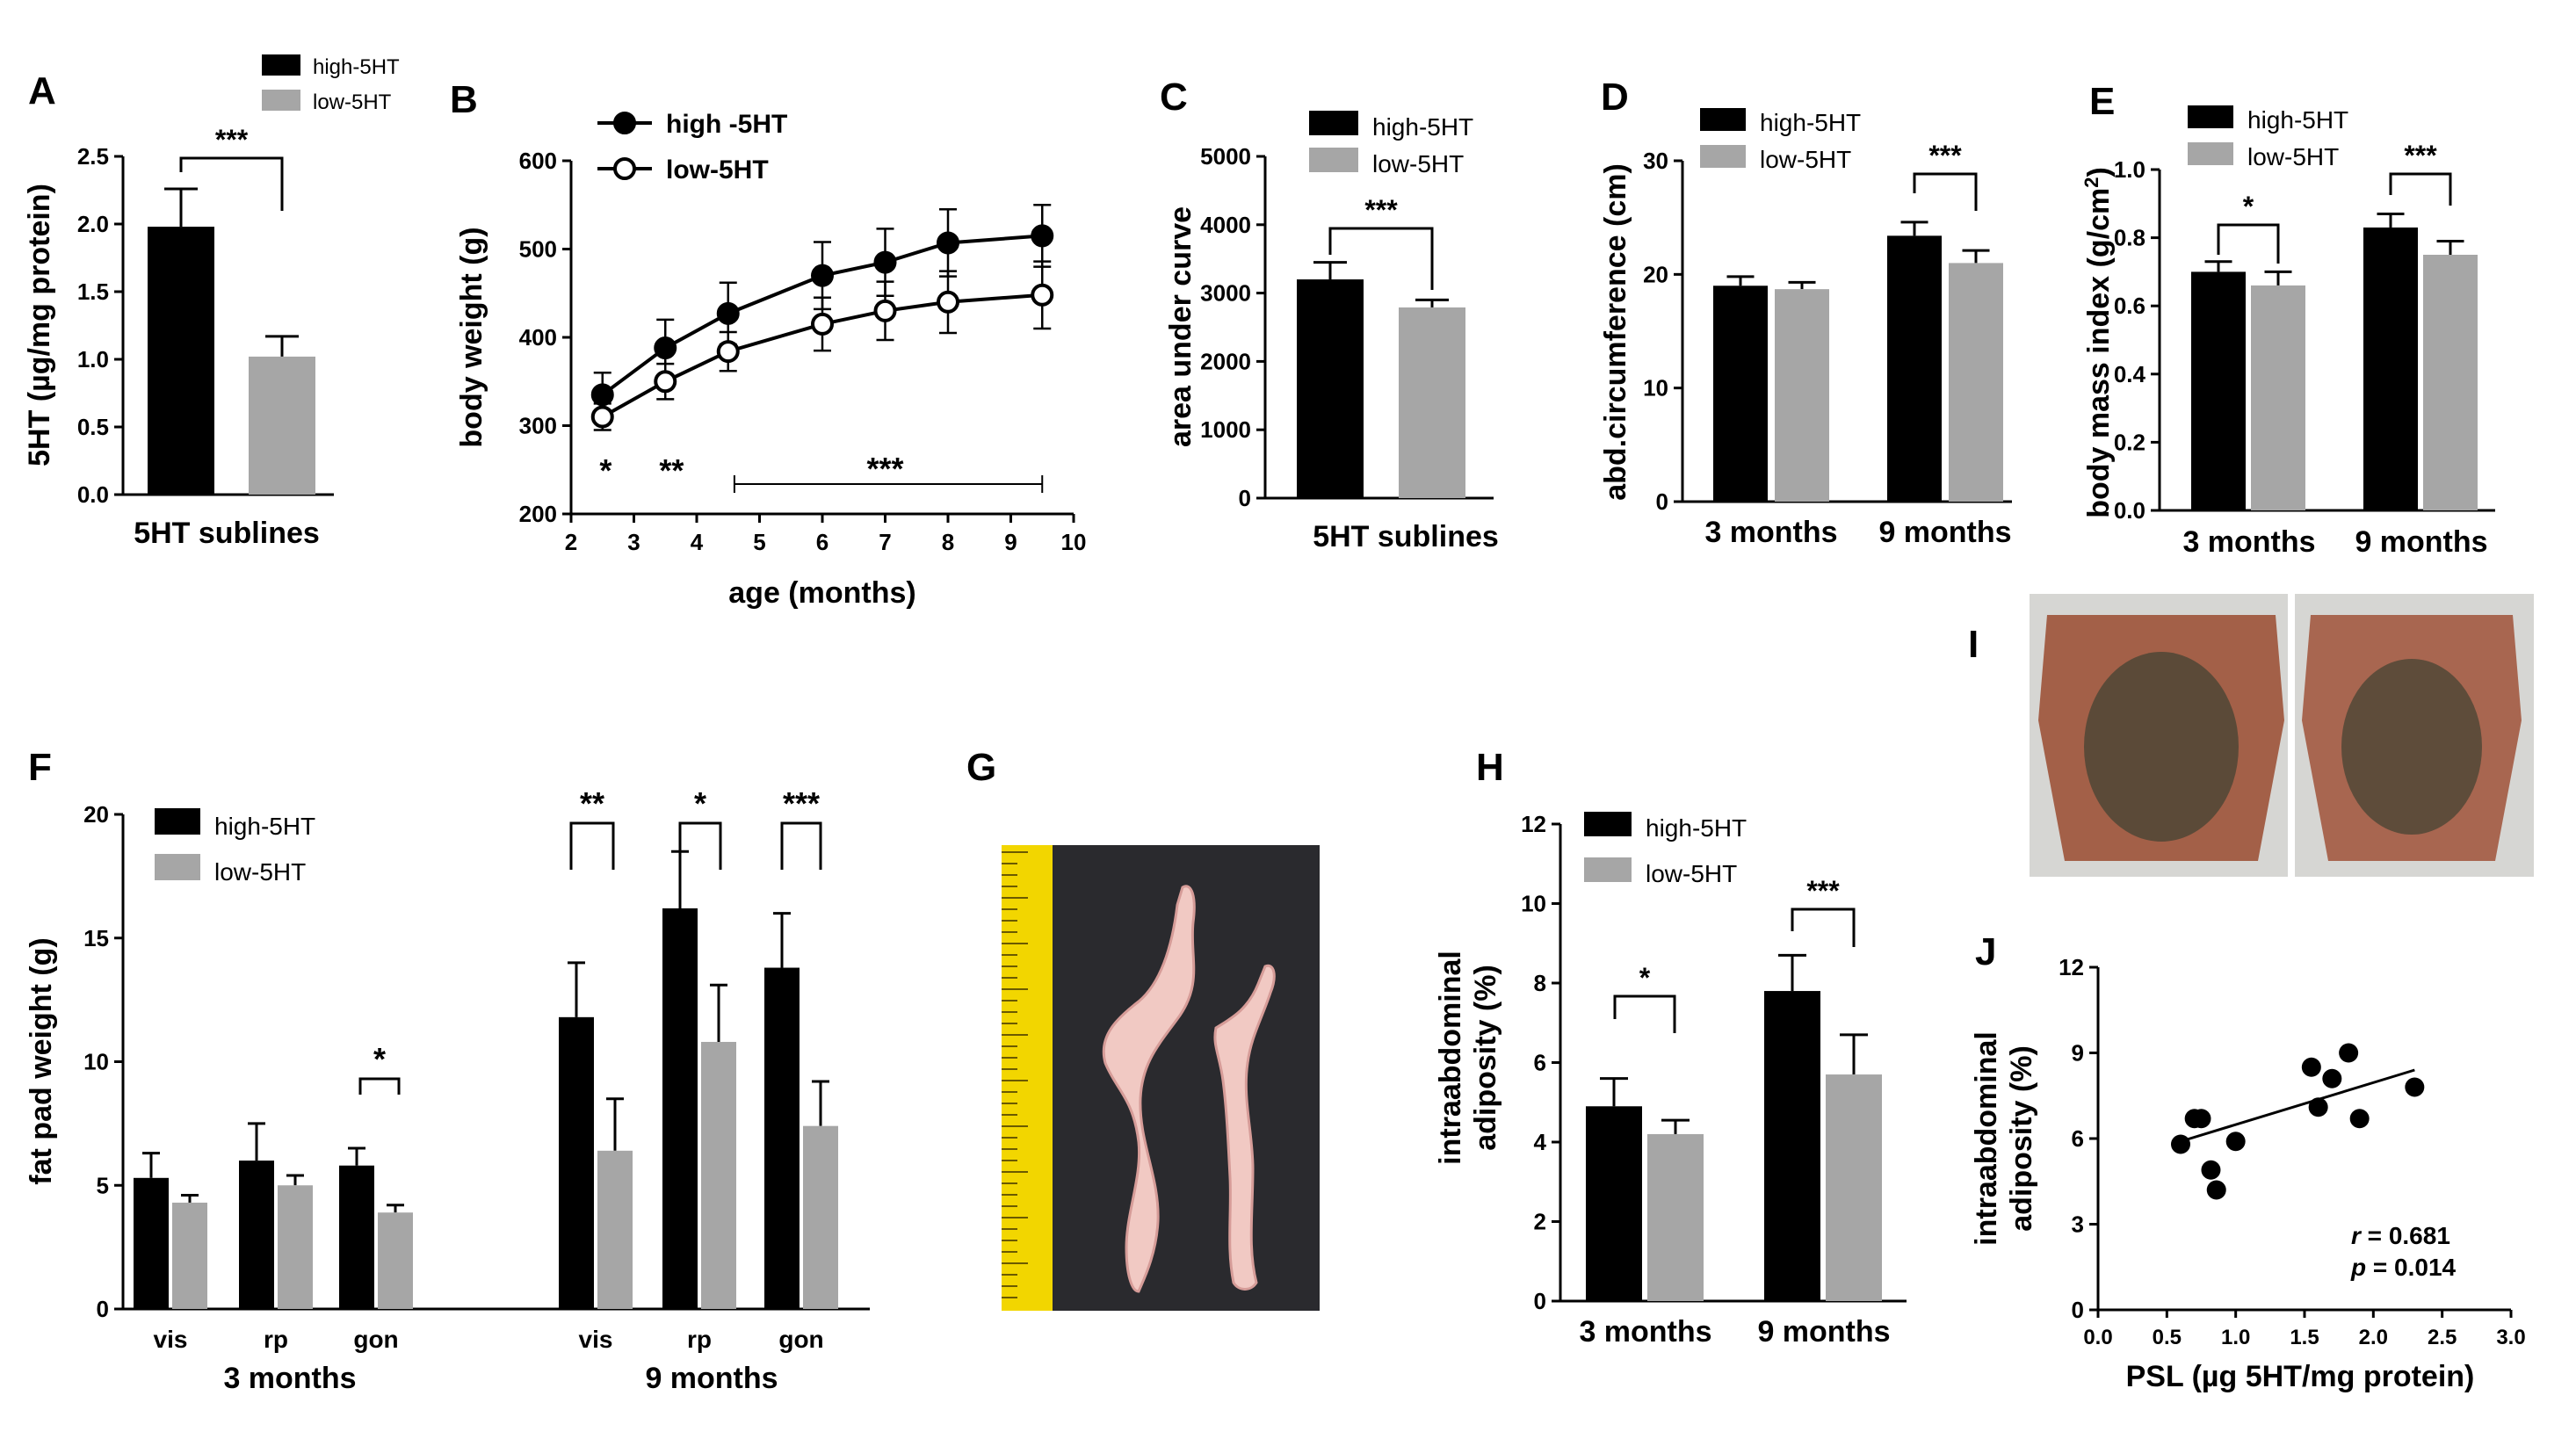 Image resolution: width=2576 pixels, height=1439 pixels. Describe the element at coordinates (2248, 542) in the screenshot. I see `x-category-label: 3 months` at that location.